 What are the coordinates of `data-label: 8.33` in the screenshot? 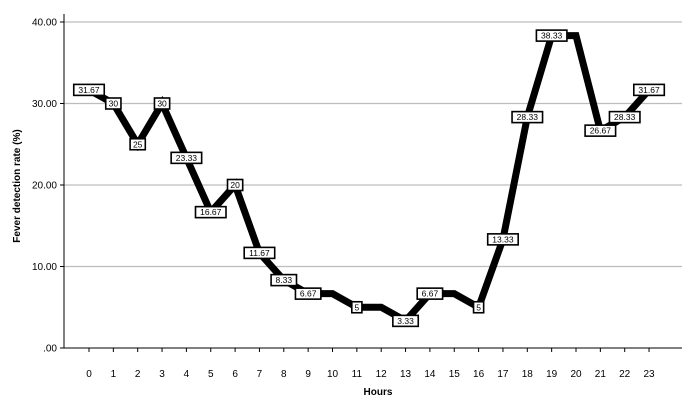 It's located at (284, 280).